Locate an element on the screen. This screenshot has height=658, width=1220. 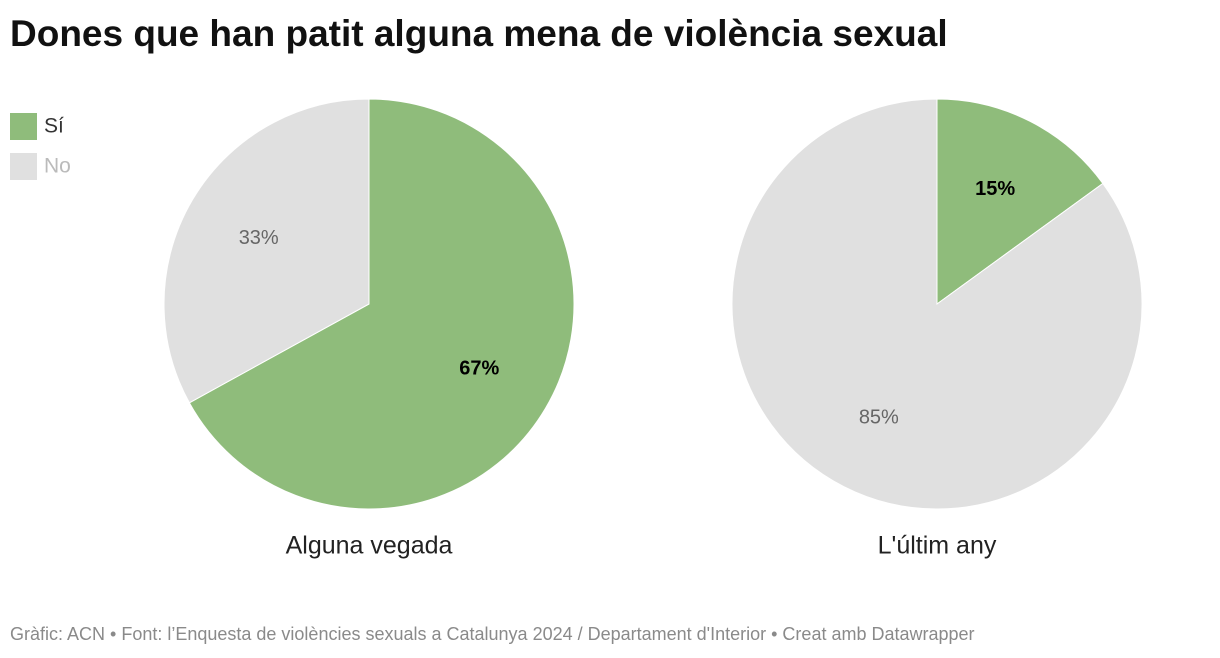
value-label: 85% is located at coordinates (879, 417).